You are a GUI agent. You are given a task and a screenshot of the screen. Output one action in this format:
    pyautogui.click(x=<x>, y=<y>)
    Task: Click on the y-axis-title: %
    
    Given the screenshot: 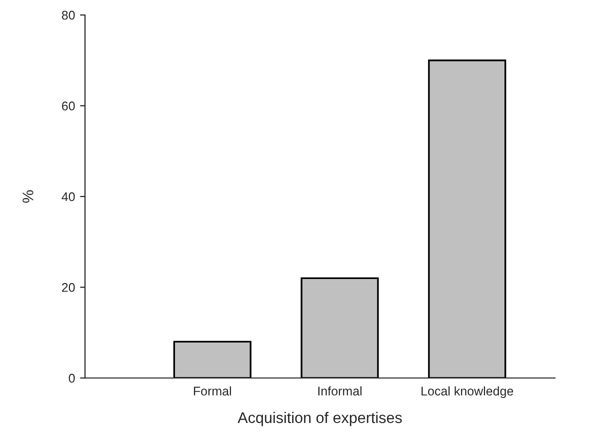 What is the action you would take?
    pyautogui.click(x=28, y=196)
    